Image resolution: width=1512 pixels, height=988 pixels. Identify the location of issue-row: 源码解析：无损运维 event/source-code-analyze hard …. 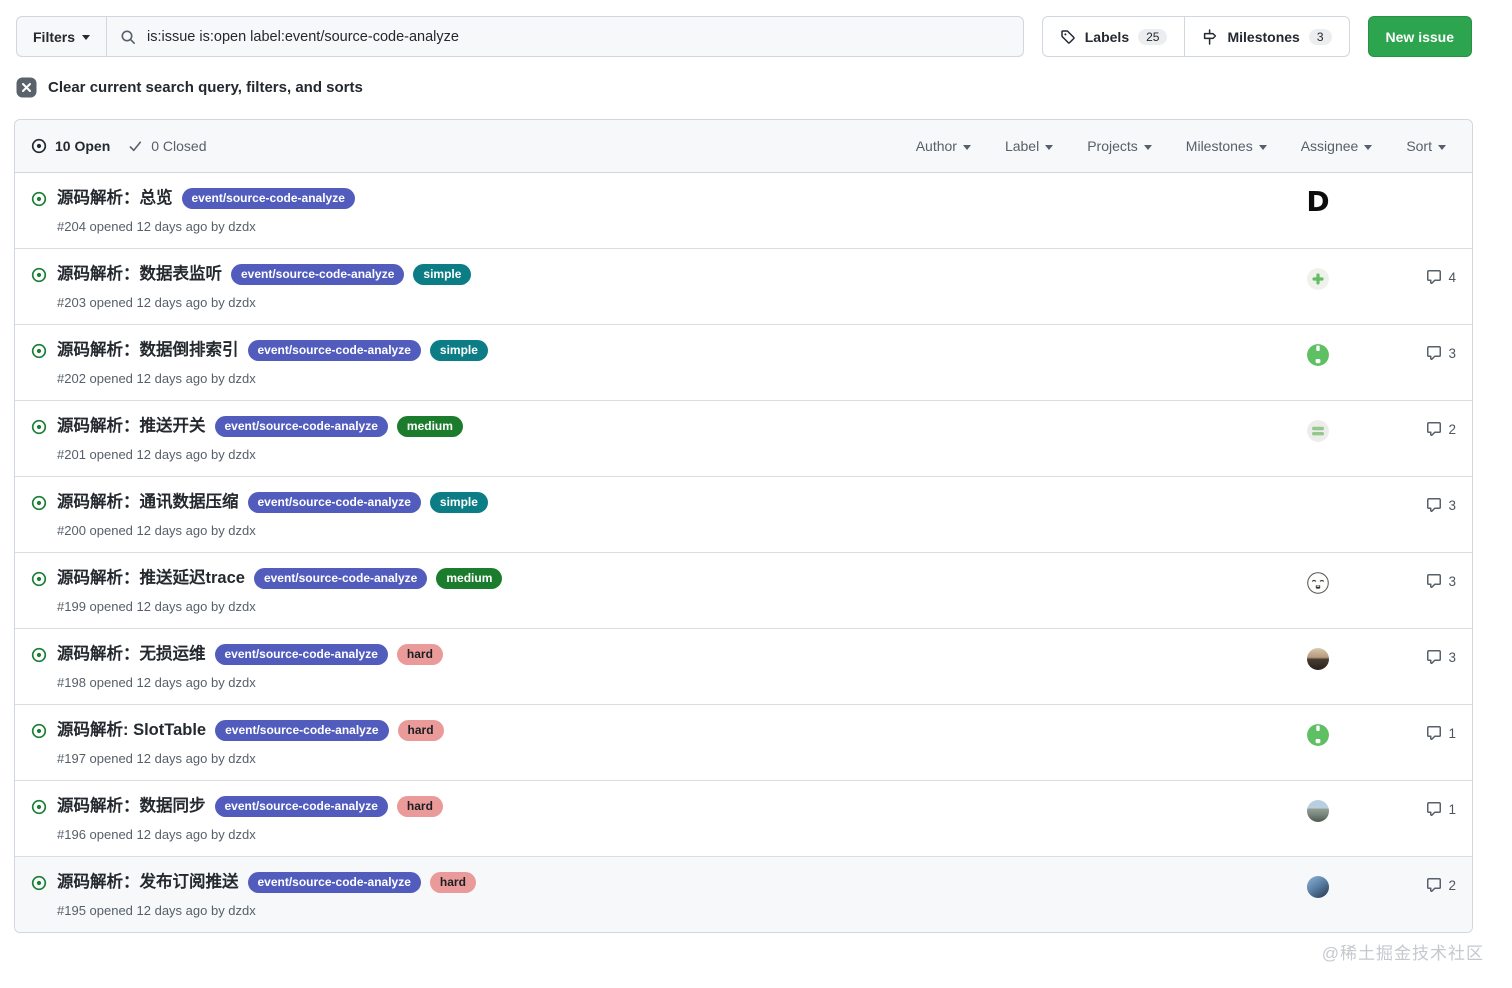
(743, 666).